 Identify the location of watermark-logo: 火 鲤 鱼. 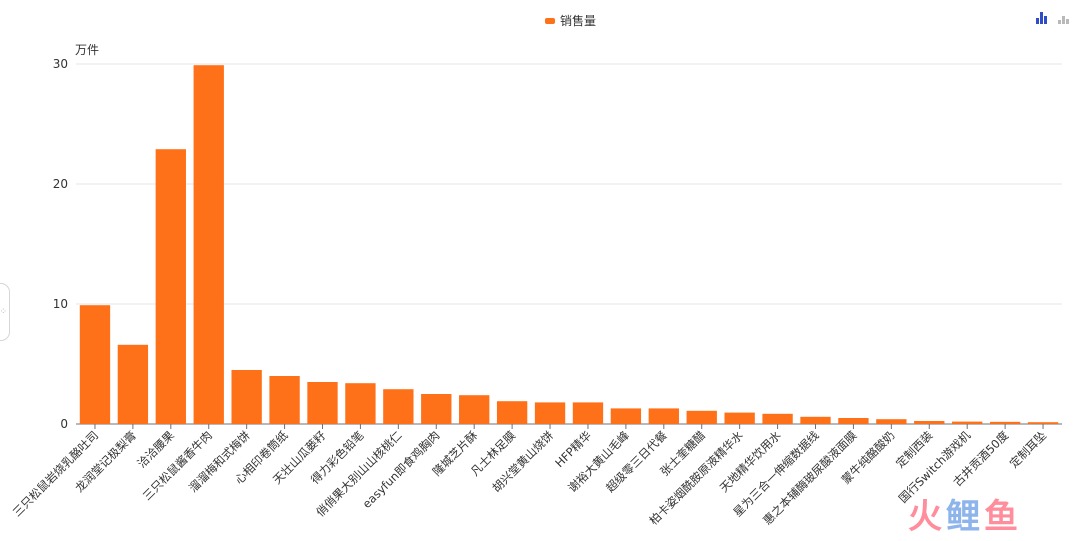
(983, 515).